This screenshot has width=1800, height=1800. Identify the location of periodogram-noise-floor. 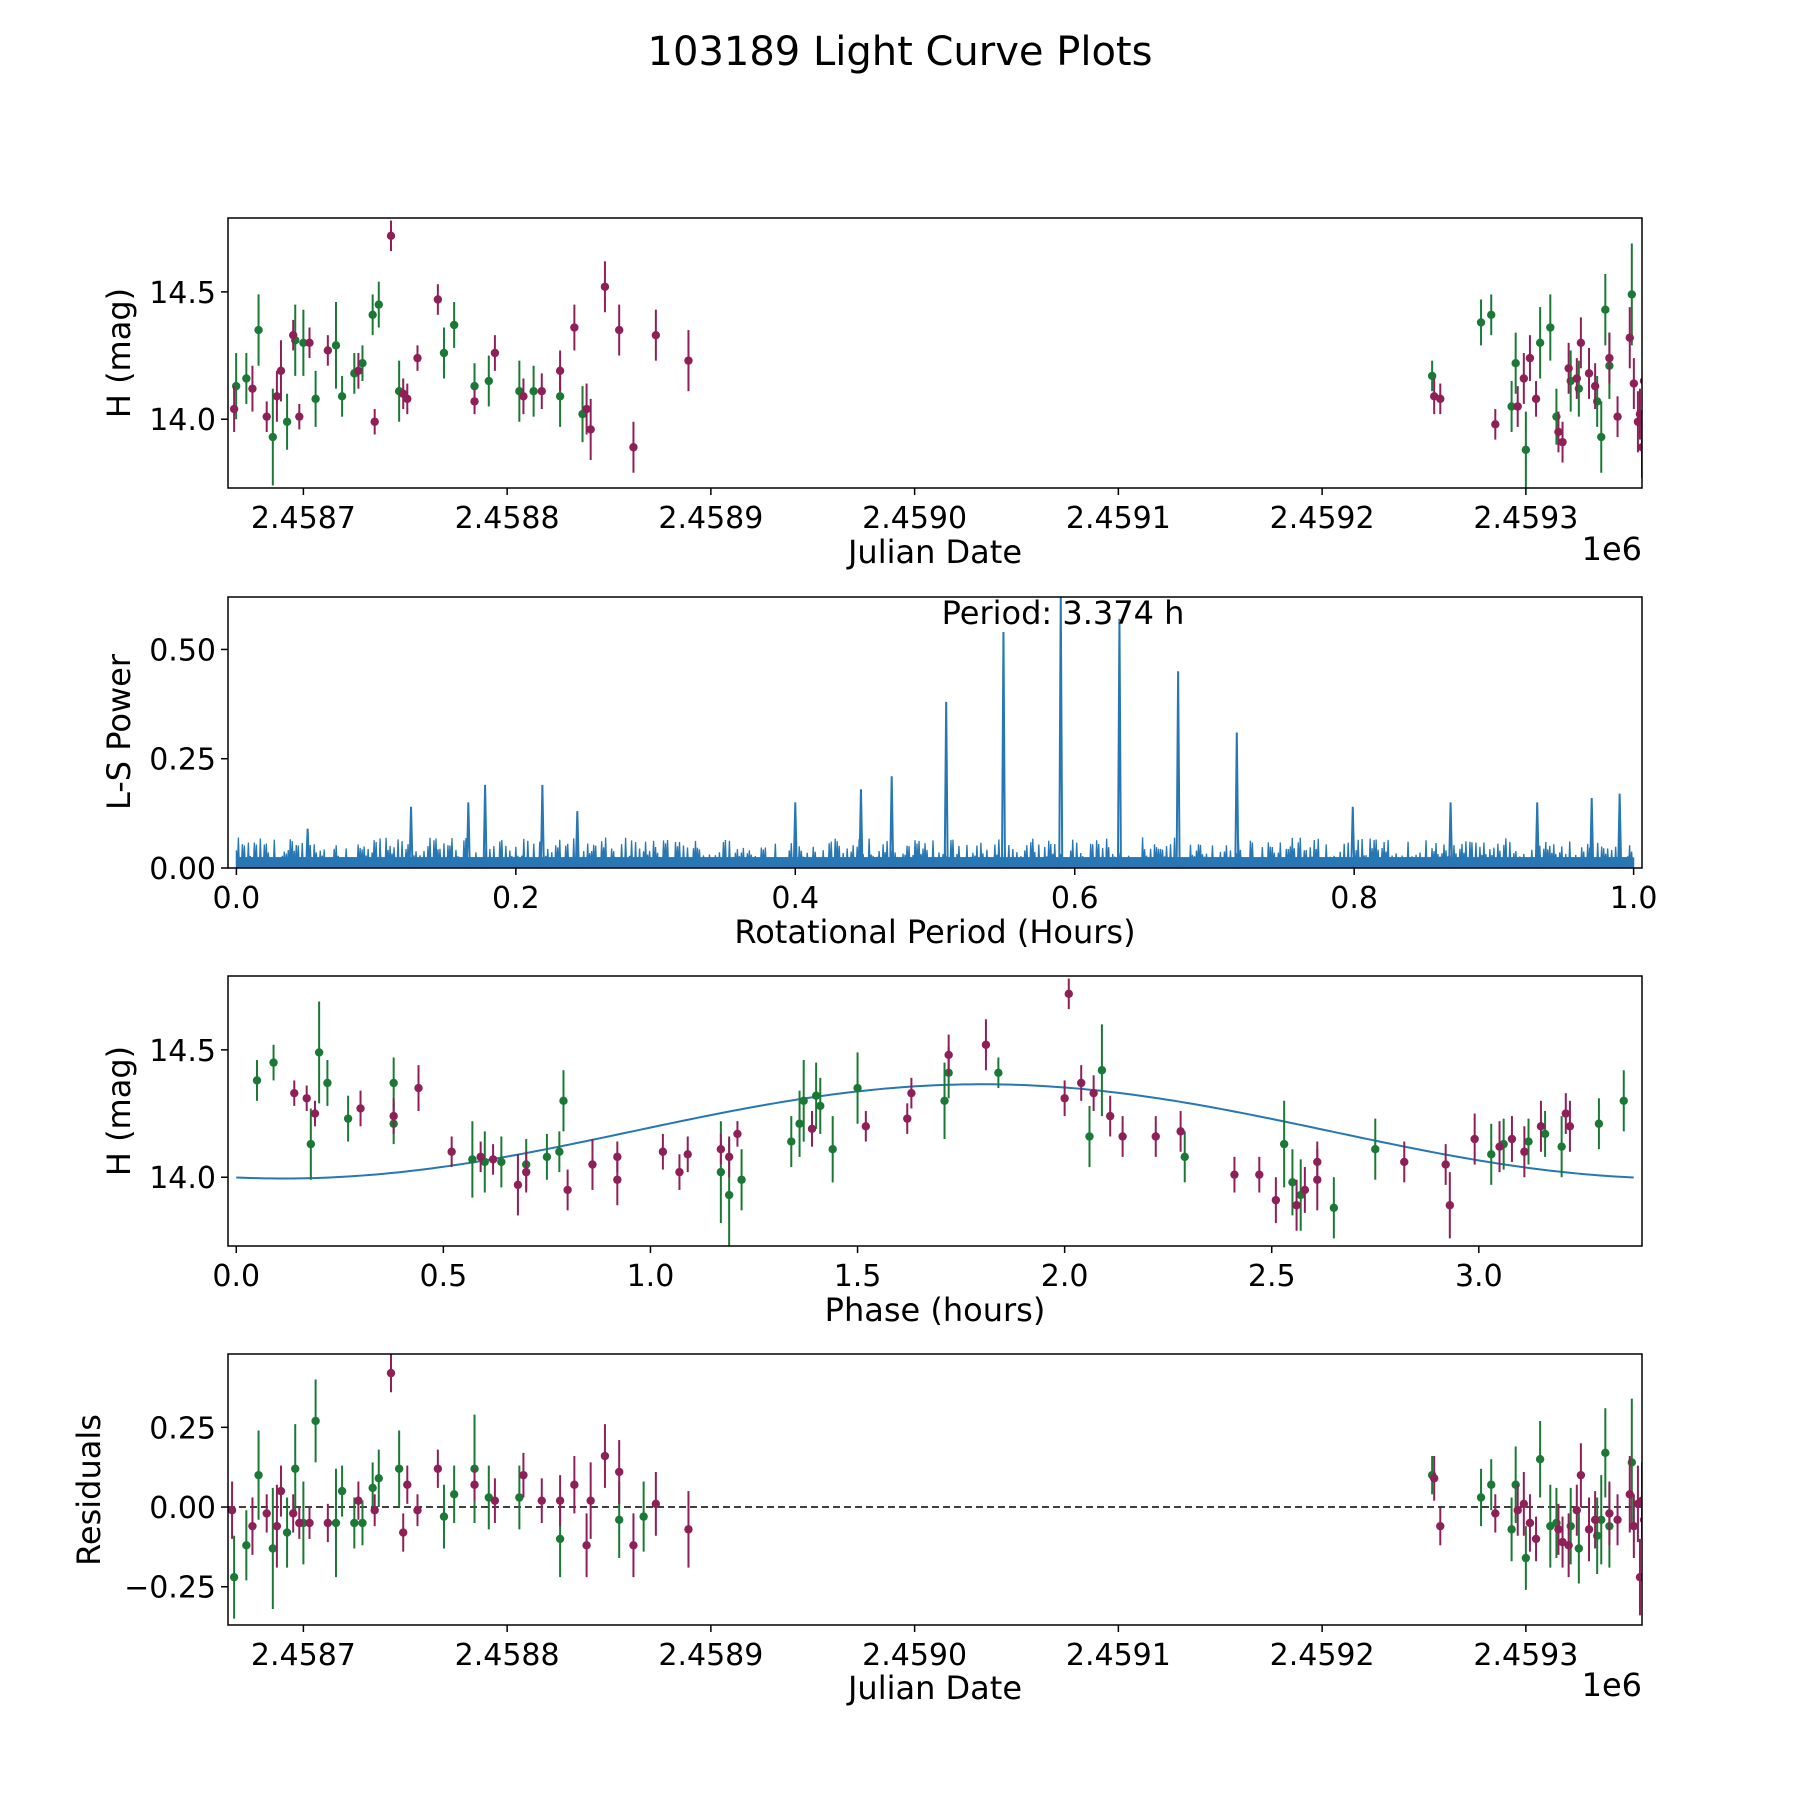
(935, 862).